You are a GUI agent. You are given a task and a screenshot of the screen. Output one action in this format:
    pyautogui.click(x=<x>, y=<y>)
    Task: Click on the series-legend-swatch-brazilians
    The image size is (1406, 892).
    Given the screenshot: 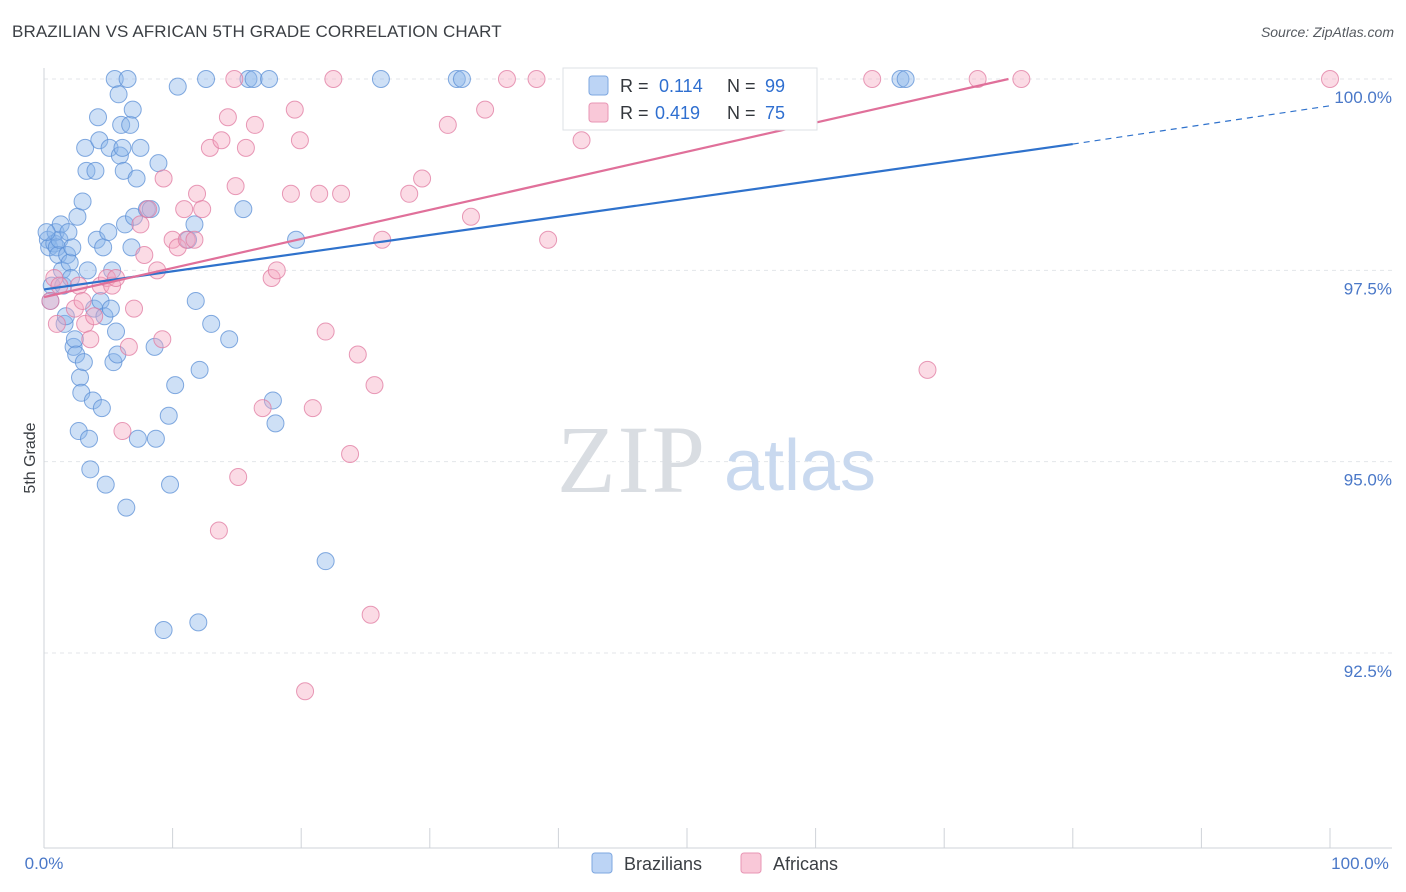 What is the action you would take?
    pyautogui.click(x=602, y=863)
    